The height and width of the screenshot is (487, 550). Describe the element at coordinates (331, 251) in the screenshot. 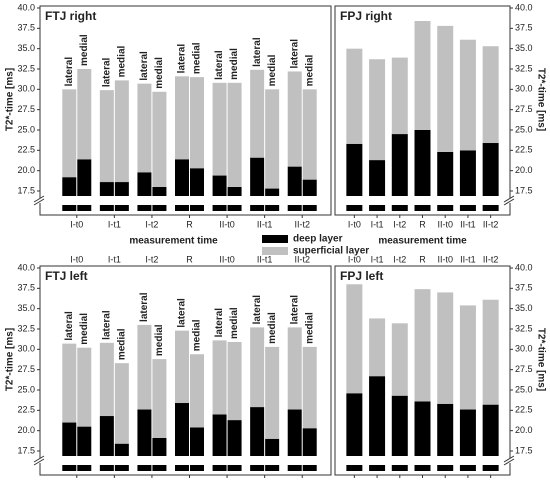

I see `legend-label: superficial layer` at that location.